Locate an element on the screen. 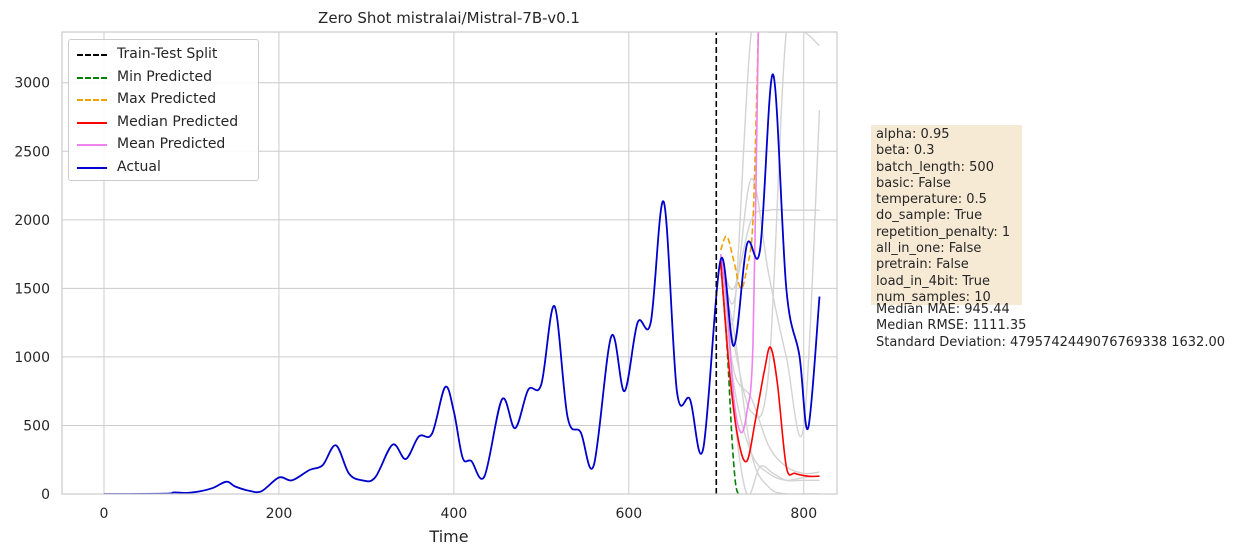  x-tick-label: 600 is located at coordinates (628, 514).